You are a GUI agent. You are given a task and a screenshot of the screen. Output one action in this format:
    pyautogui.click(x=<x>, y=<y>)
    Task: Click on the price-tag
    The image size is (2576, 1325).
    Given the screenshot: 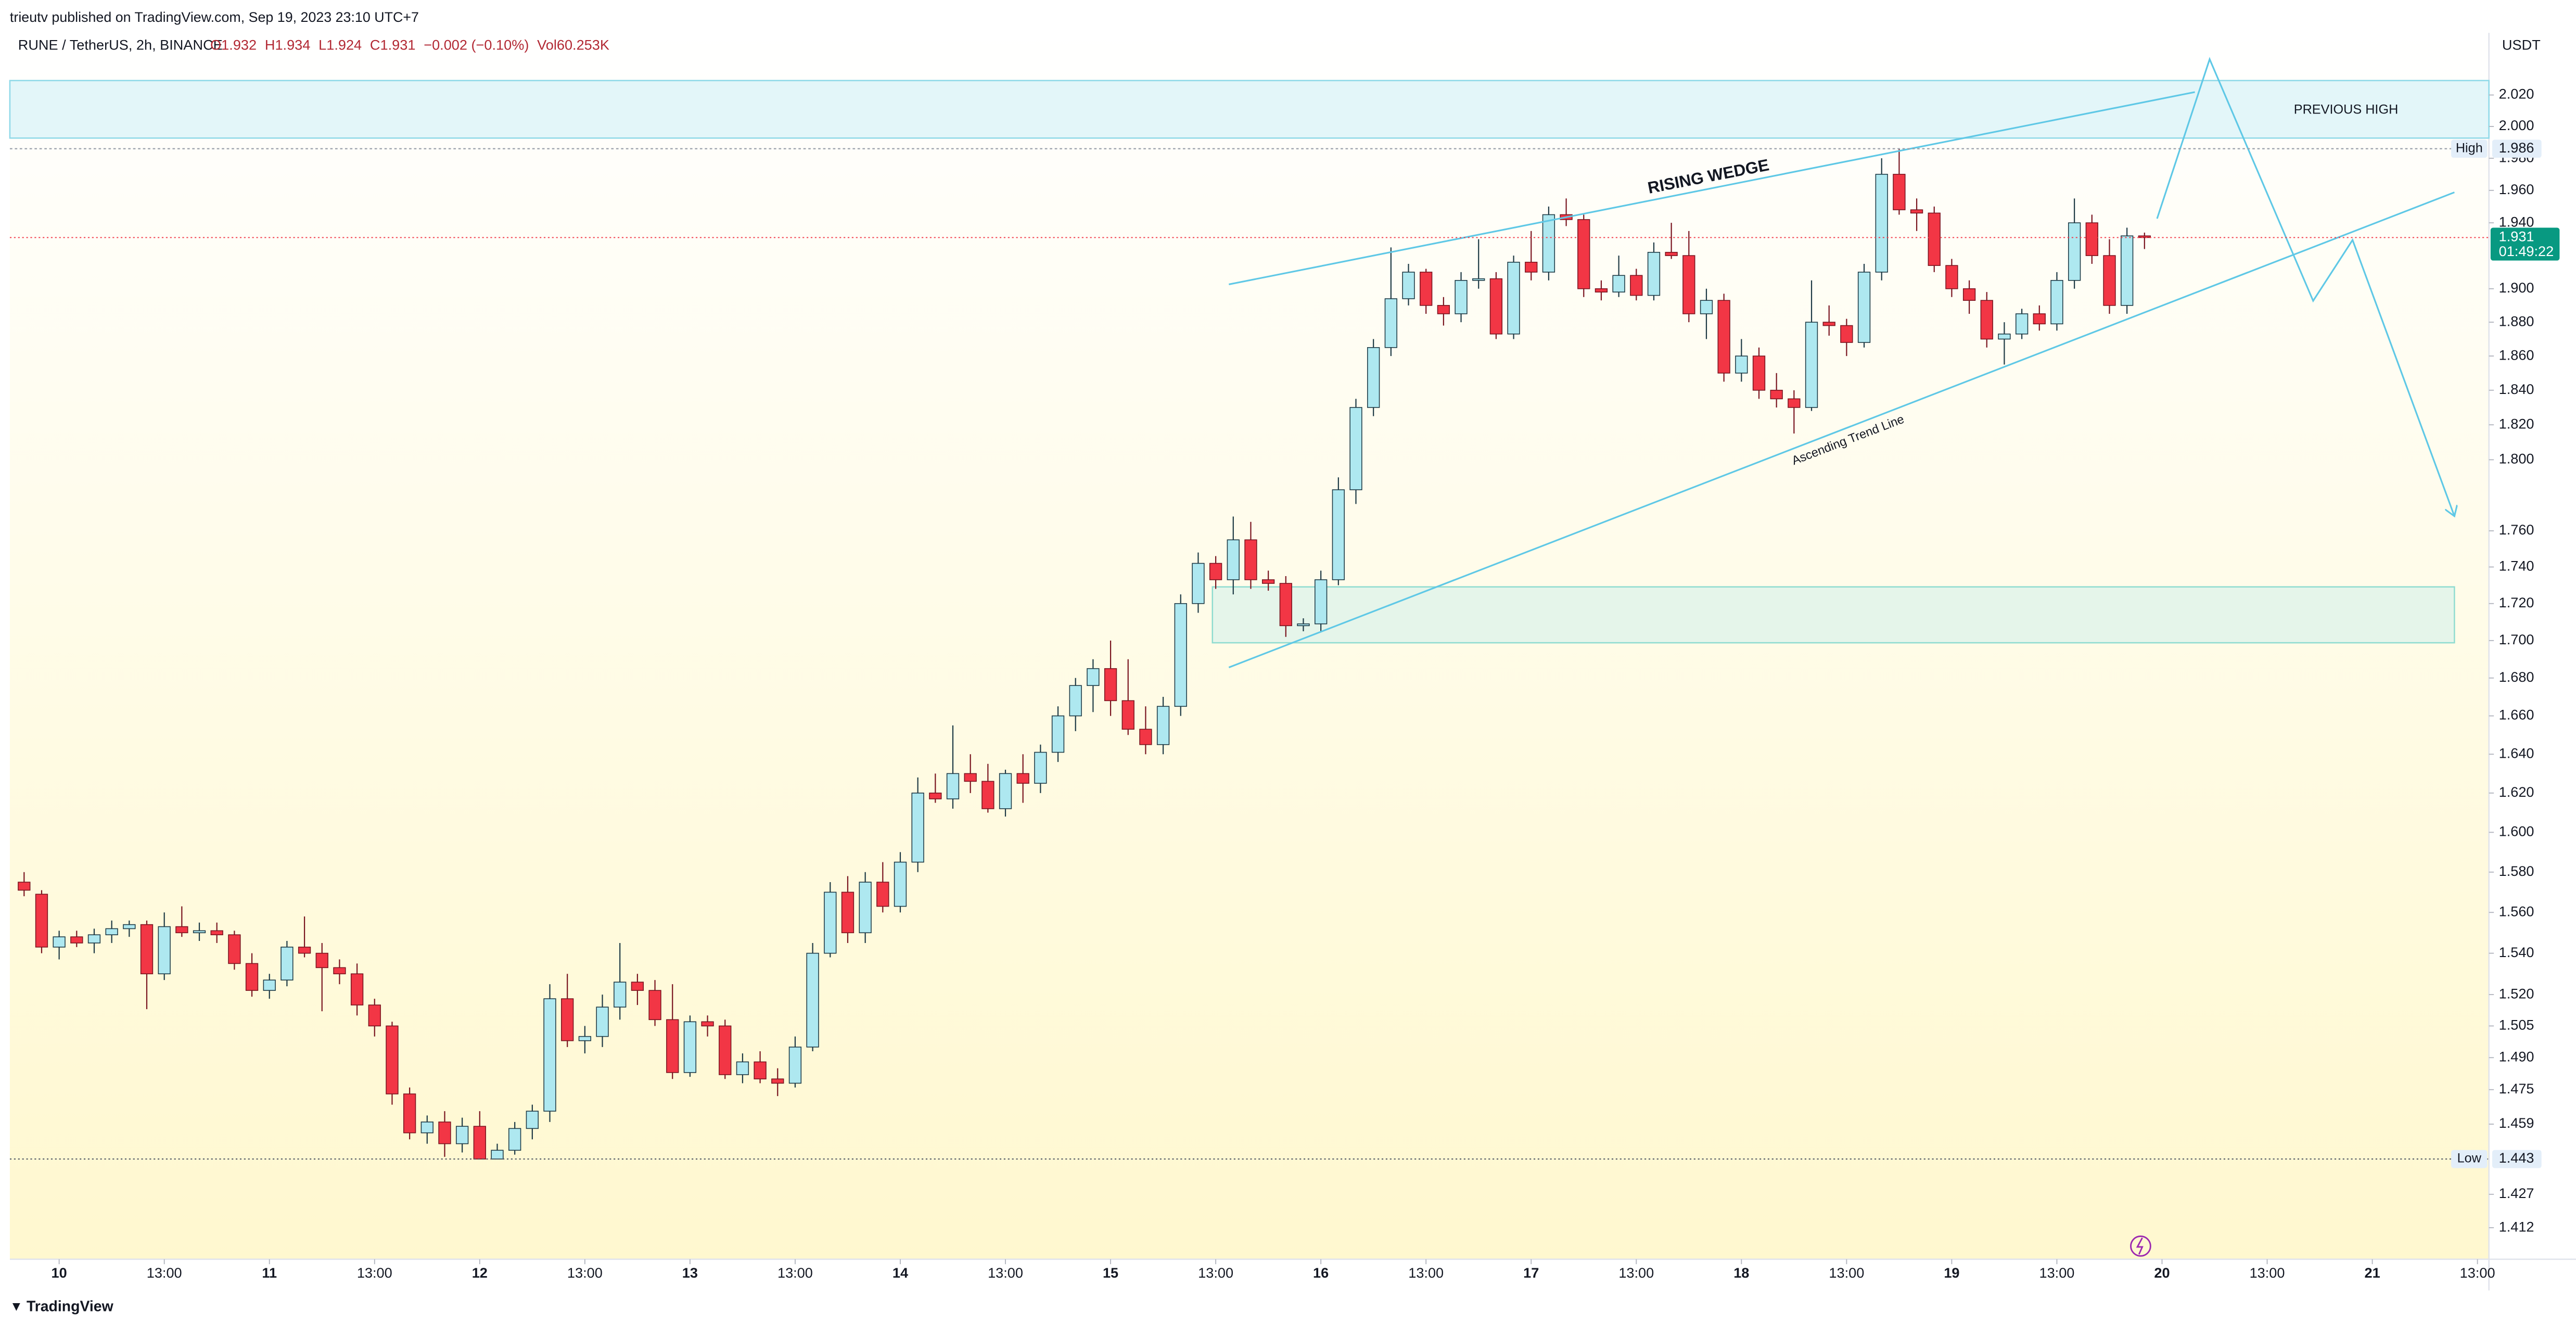 What is the action you would take?
    pyautogui.click(x=2525, y=244)
    